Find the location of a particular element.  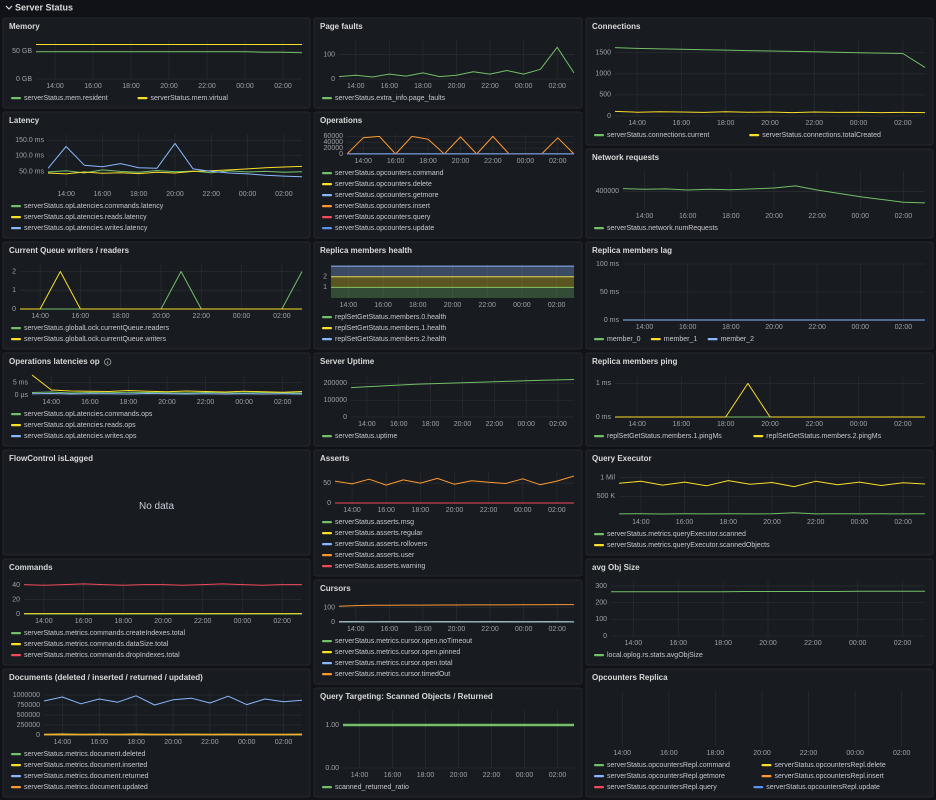

legend-label: member_1 is located at coordinates (681, 339).